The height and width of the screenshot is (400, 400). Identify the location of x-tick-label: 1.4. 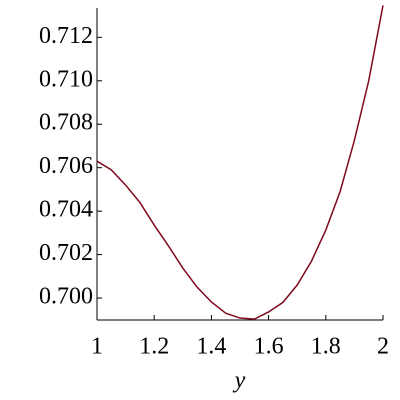
(211, 347).